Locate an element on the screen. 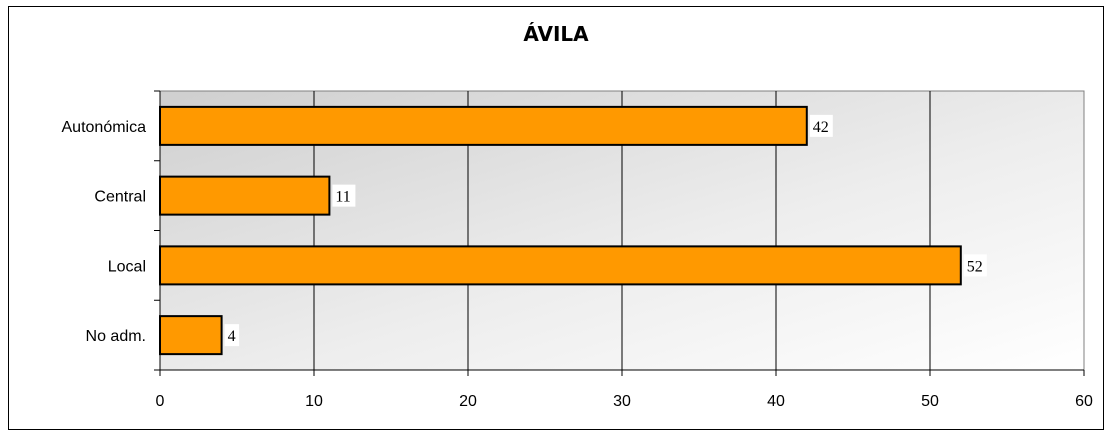 The width and height of the screenshot is (1112, 437). data-label: 11 is located at coordinates (342, 197).